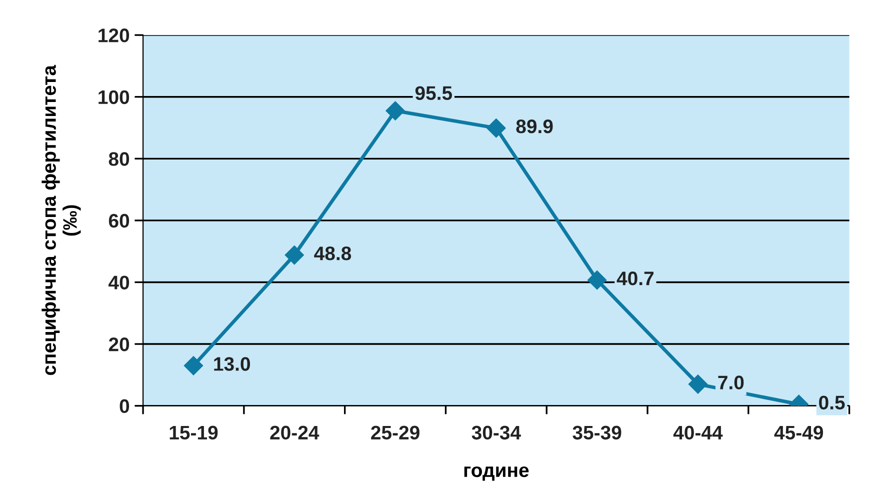 The width and height of the screenshot is (894, 501). Describe the element at coordinates (119, 159) in the screenshot. I see `y-tick-label: 80` at that location.